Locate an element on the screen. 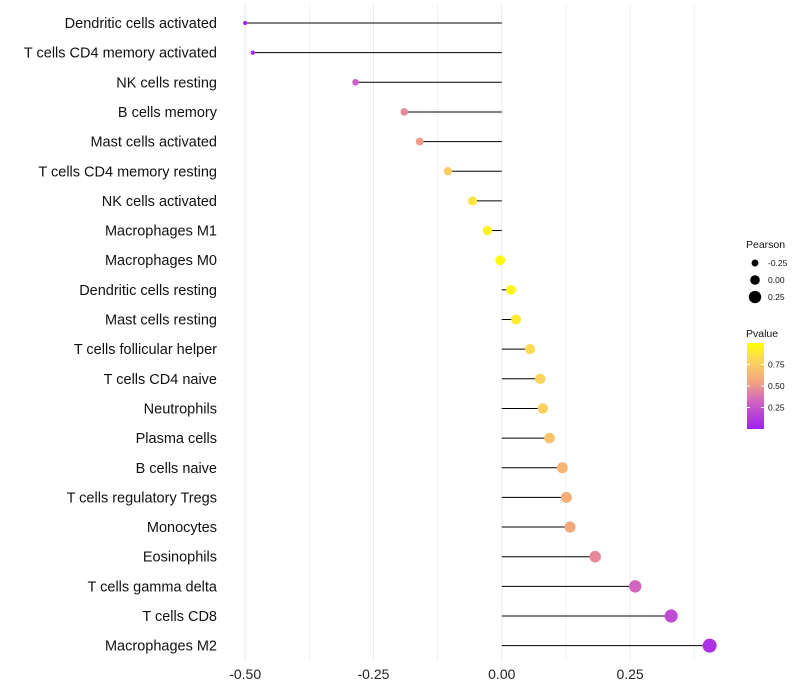  category-label: Mast cells resting is located at coordinates (161, 321).